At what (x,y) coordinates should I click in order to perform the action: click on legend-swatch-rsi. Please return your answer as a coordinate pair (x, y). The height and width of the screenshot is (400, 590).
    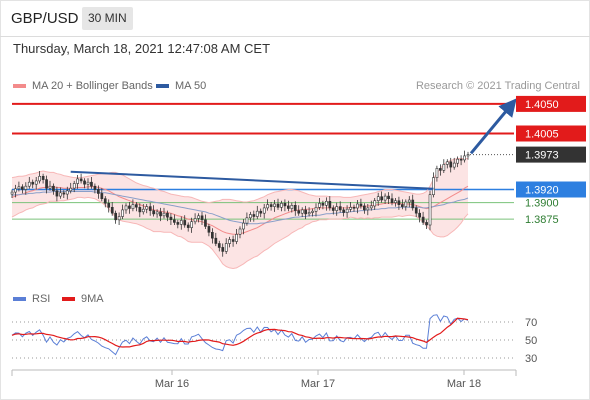
    Looking at the image, I should click on (19, 299).